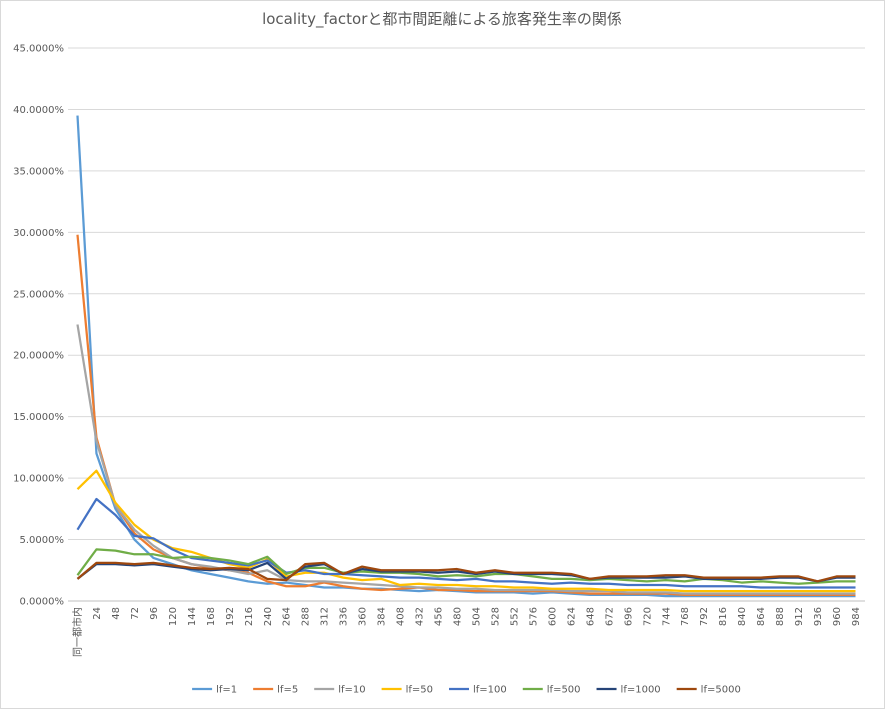 This screenshot has width=885, height=709. What do you see at coordinates (704, 616) in the screenshot?
I see `x-tick-label: 792` at bounding box center [704, 616].